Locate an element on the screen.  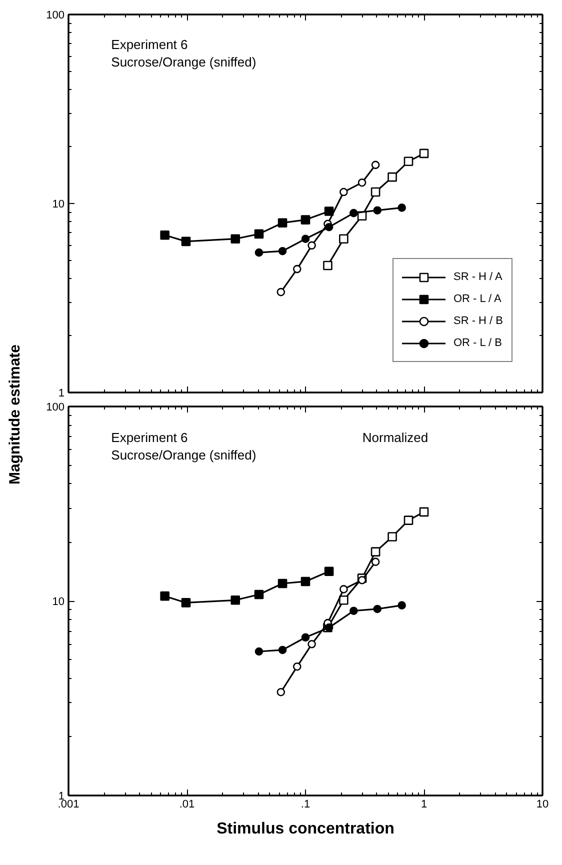
x-tick-label: .001 is located at coordinates (69, 804).